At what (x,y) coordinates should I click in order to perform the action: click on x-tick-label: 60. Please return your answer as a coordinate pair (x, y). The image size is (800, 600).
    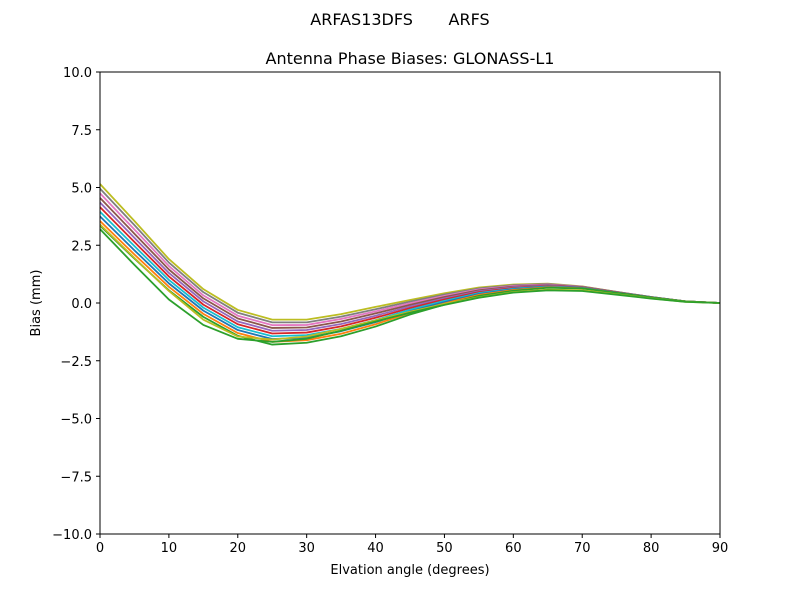
    Looking at the image, I should click on (513, 548).